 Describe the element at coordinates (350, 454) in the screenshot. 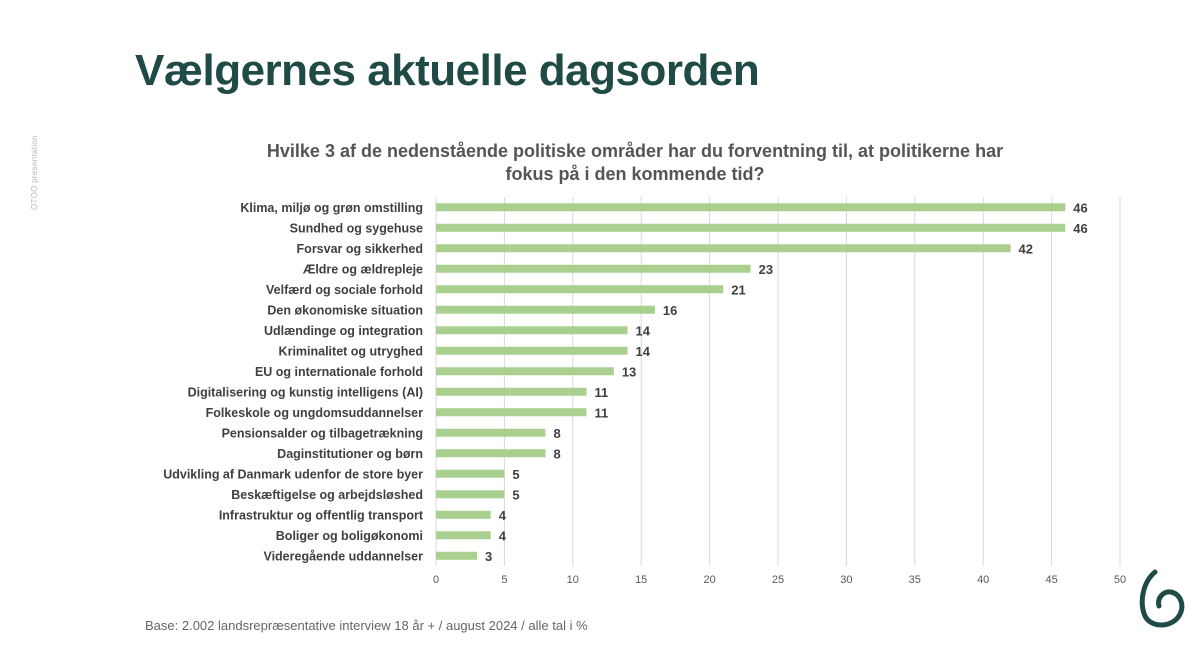

I see `category-label: Daginstitutioner og børn` at that location.